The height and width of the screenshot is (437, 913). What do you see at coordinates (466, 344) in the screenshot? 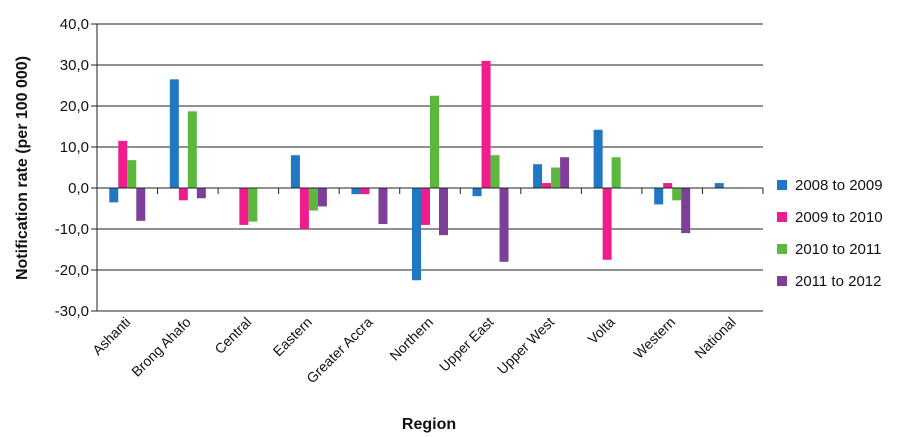
I see `x-tick-label: Upper East` at bounding box center [466, 344].